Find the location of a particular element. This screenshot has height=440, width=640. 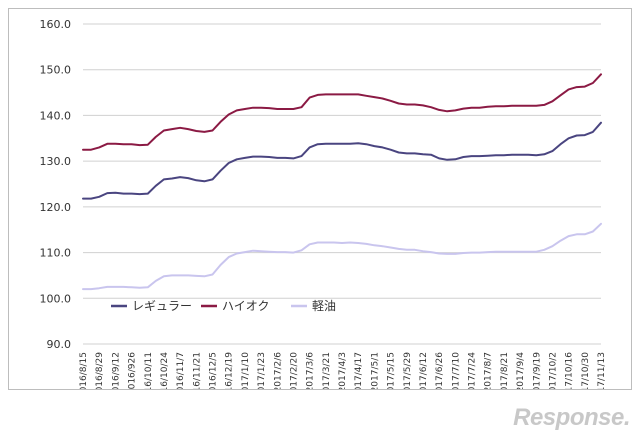

legend: レギュラー ハイオク 軽油 is located at coordinates (223, 306).